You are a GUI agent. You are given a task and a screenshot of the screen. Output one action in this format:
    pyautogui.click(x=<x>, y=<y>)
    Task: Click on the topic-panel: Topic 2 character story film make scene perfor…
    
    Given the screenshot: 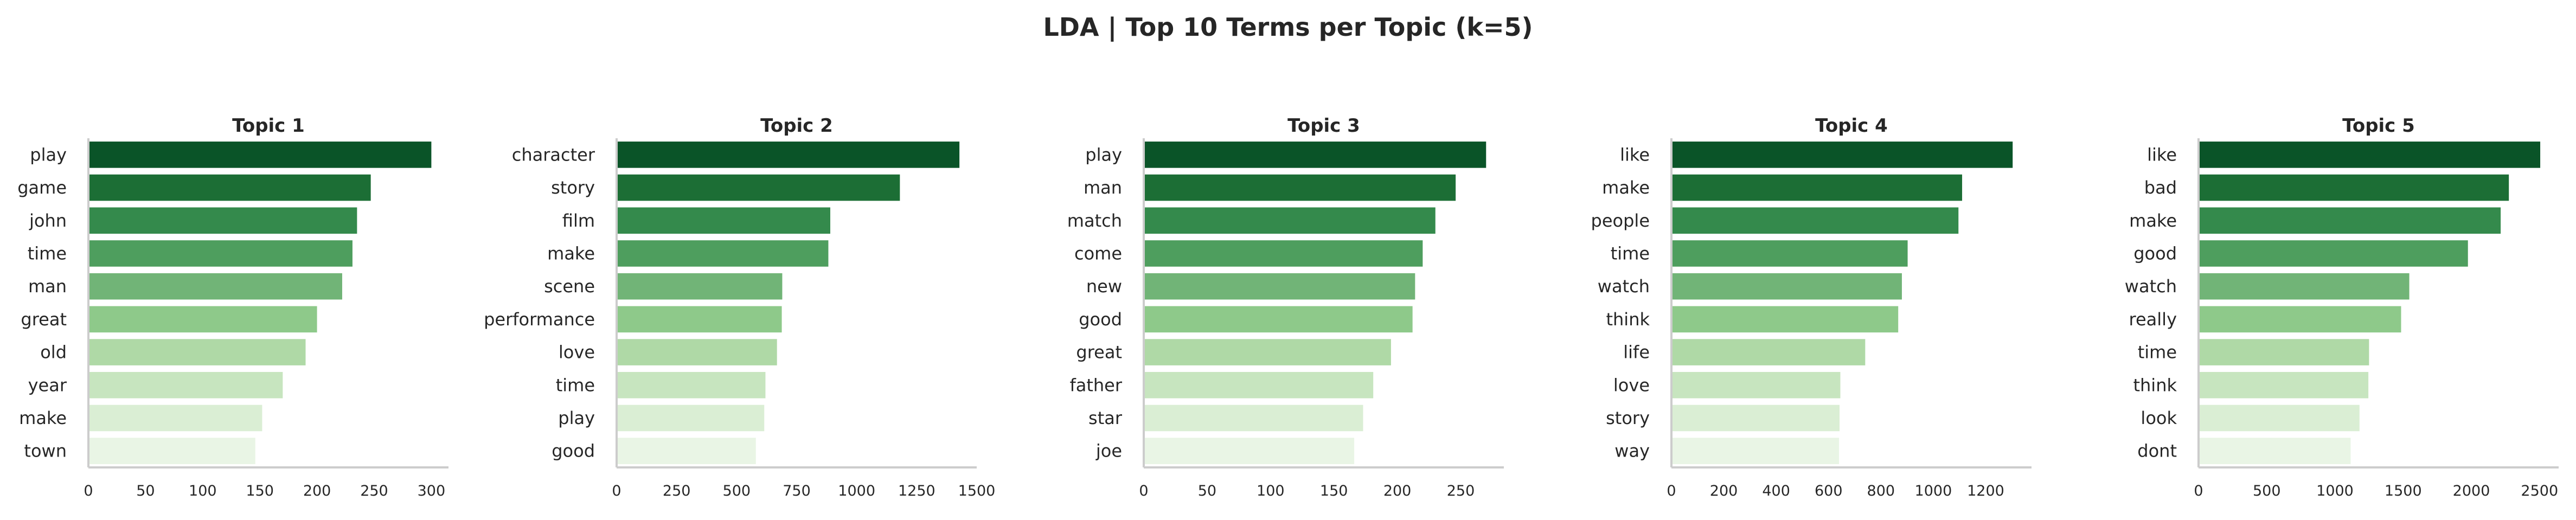 What is the action you would take?
    pyautogui.click(x=739, y=307)
    